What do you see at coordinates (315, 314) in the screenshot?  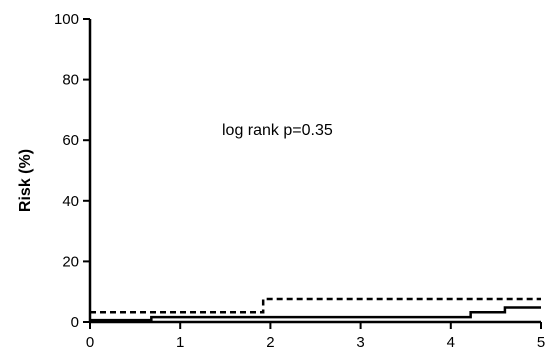 I see `series-line-solid` at bounding box center [315, 314].